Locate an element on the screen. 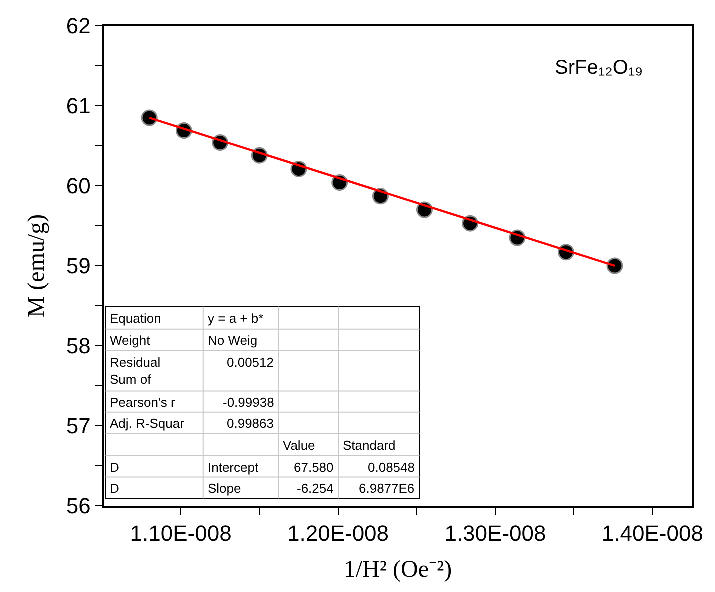 The width and height of the screenshot is (715, 592). y-axis-title: M (emu/g) is located at coordinates (37, 266).